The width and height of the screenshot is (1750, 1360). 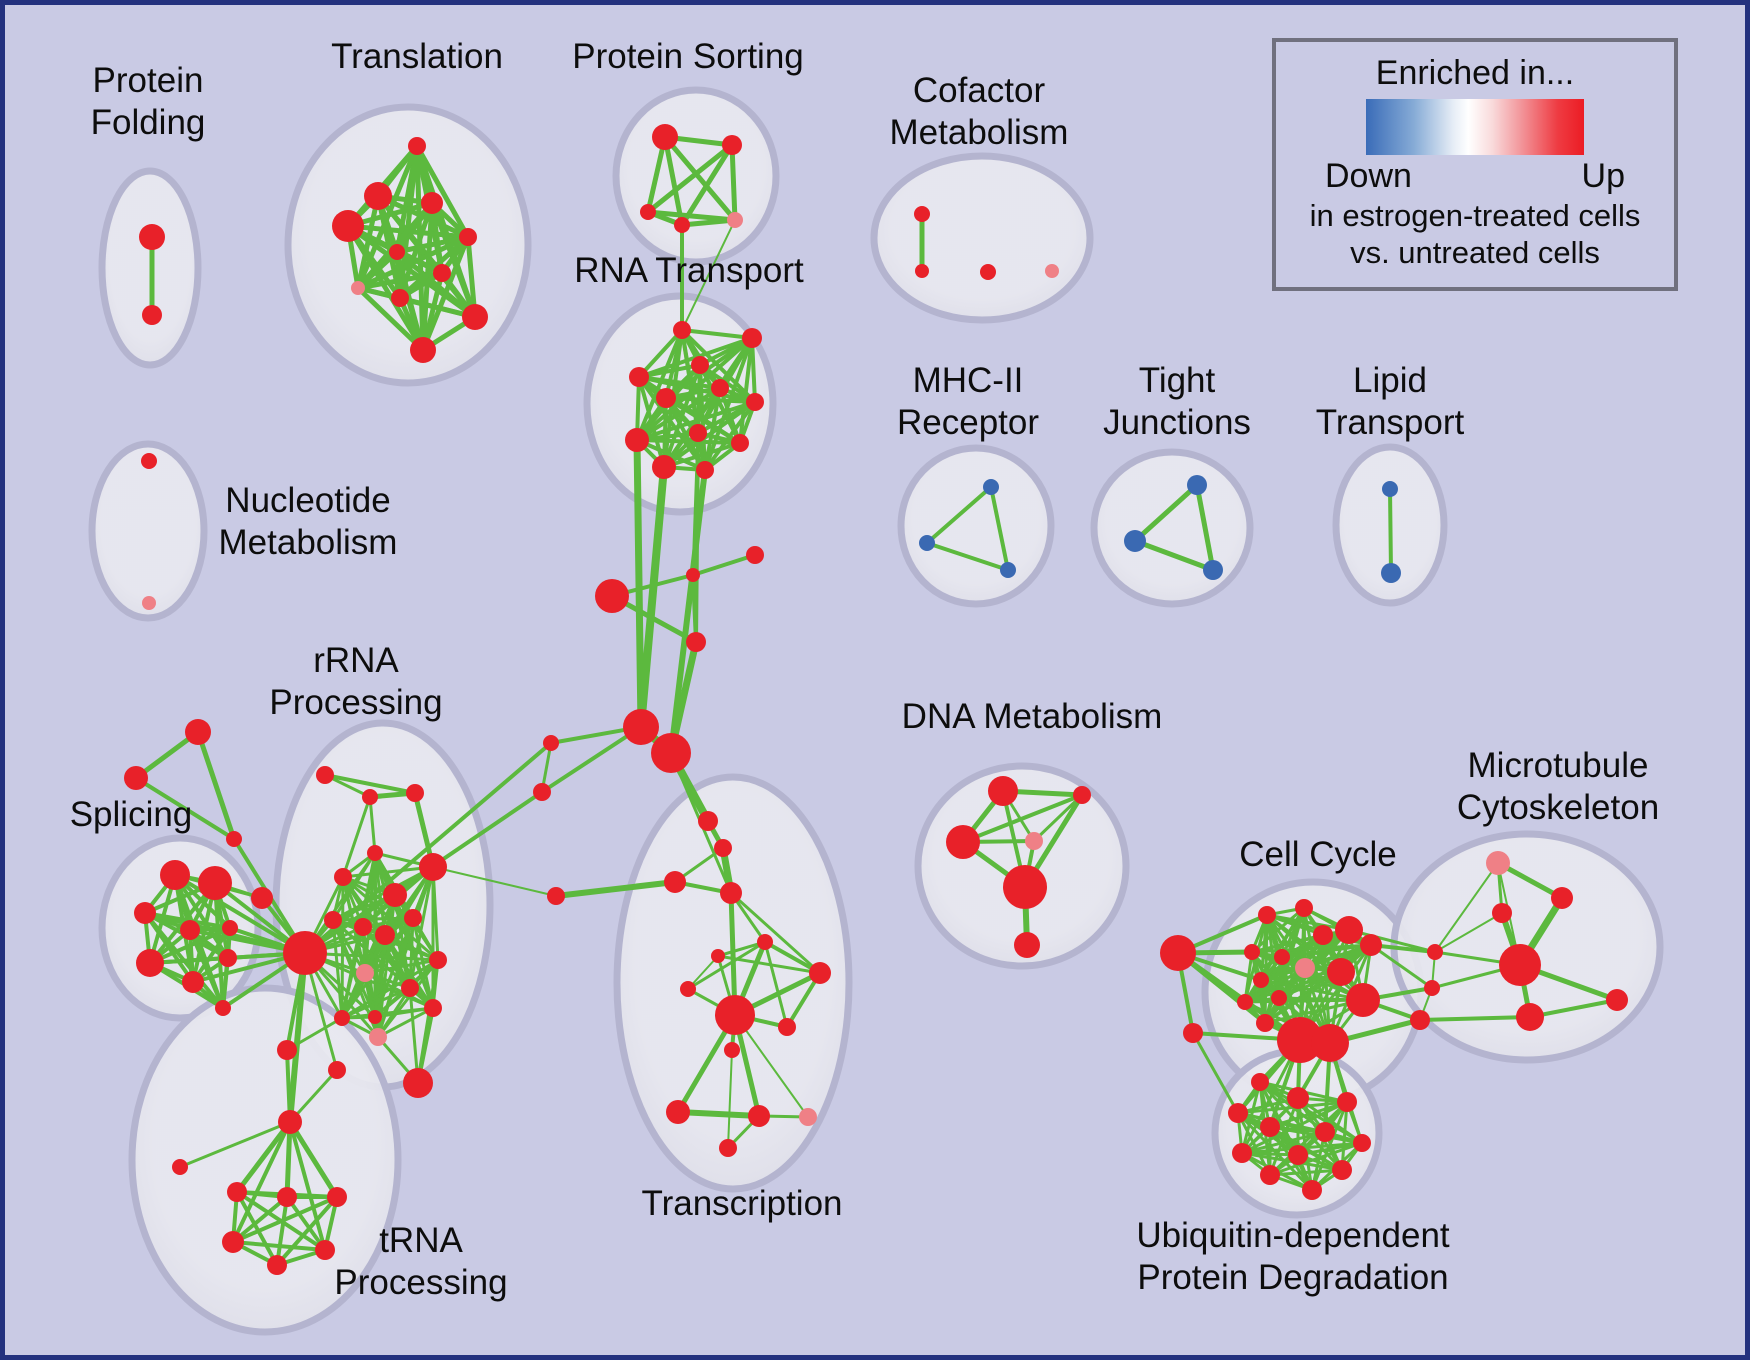 I want to click on gene-set-node-hub2, so click(x=671, y=753).